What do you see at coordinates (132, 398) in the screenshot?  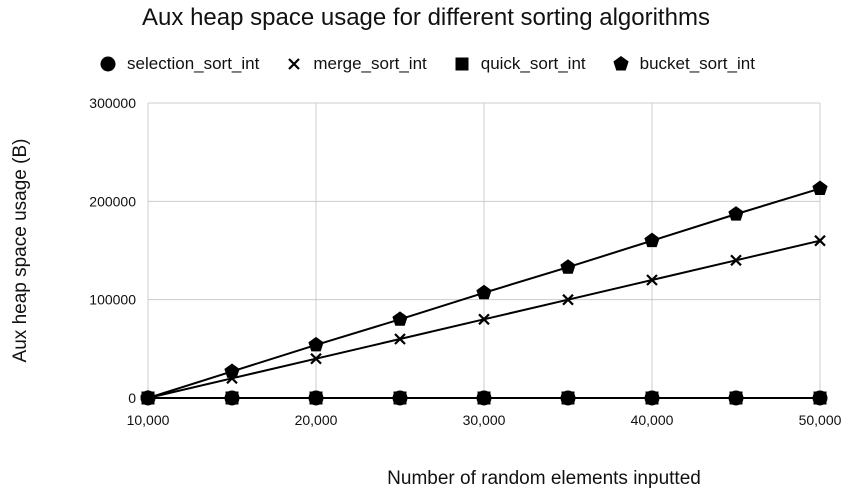 I see `y-tick-label: 0` at bounding box center [132, 398].